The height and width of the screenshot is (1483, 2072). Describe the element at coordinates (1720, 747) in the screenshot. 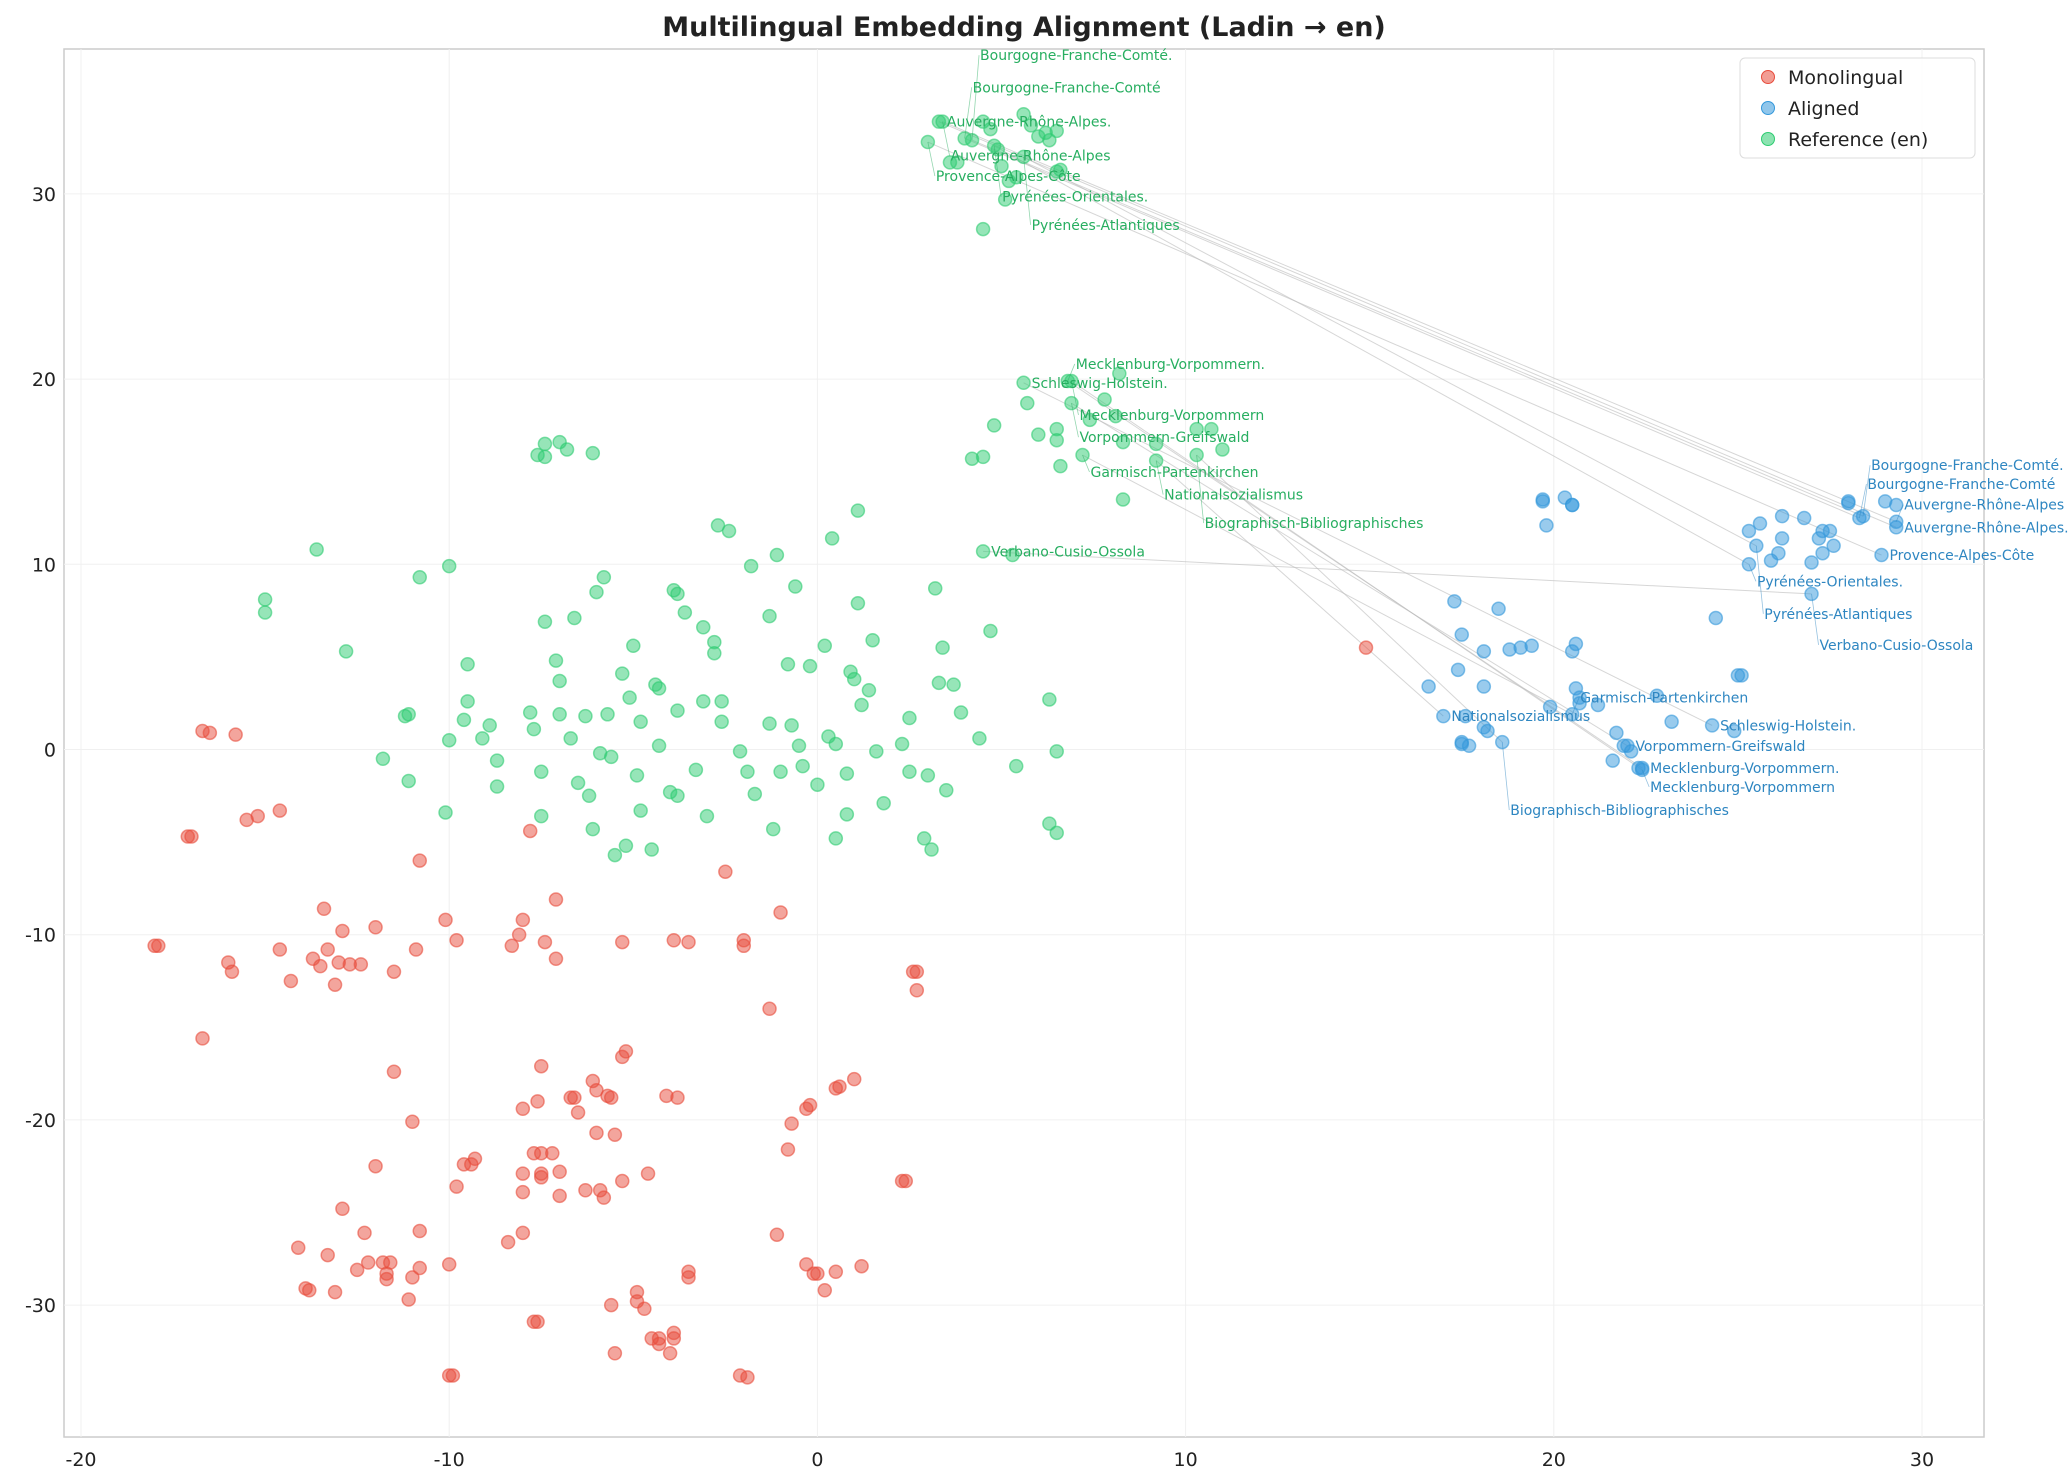

I see `aligned-point-label: Vorpommern-Greifswald` at that location.